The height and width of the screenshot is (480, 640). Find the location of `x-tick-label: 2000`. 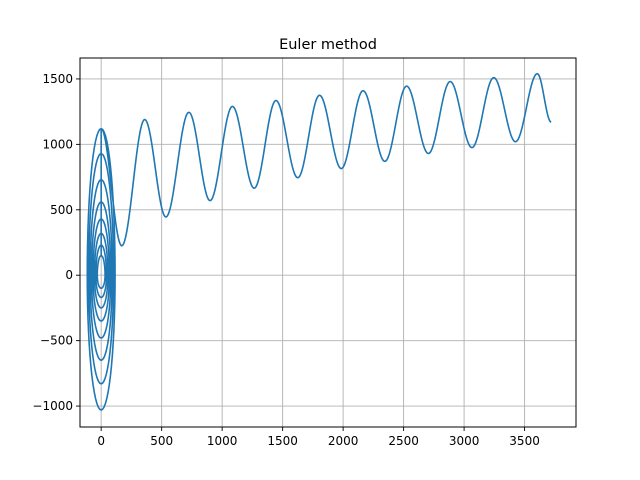

x-tick-label: 2000 is located at coordinates (343, 441).